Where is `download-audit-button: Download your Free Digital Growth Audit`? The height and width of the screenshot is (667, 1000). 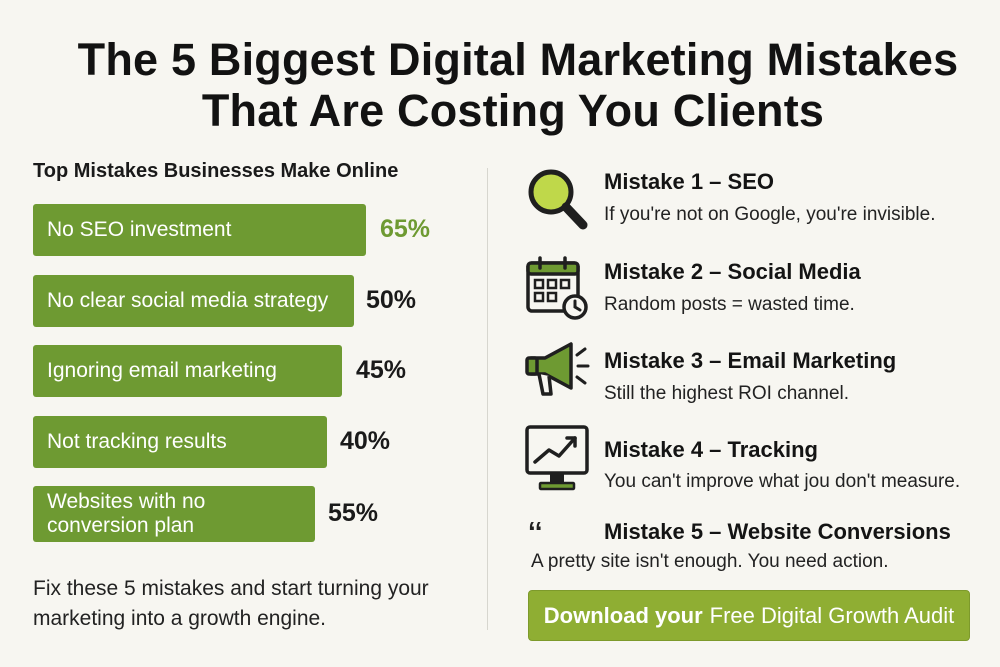 download-audit-button: Download your Free Digital Growth Audit is located at coordinates (749, 615).